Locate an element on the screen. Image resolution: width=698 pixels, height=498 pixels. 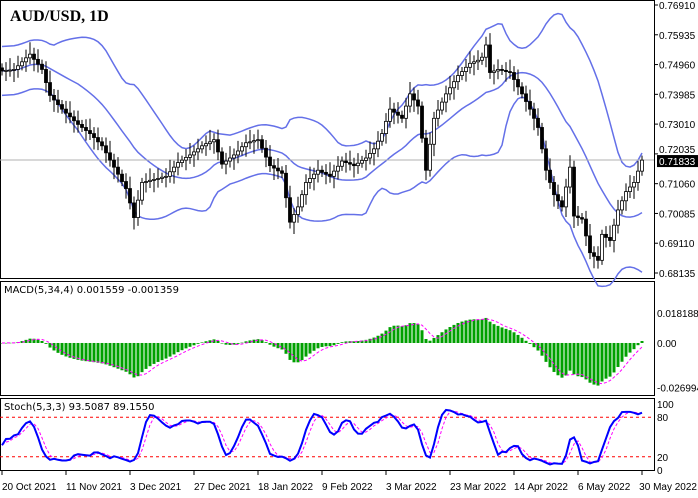
macd-tick-label: 0.018188 is located at coordinates (677, 314).